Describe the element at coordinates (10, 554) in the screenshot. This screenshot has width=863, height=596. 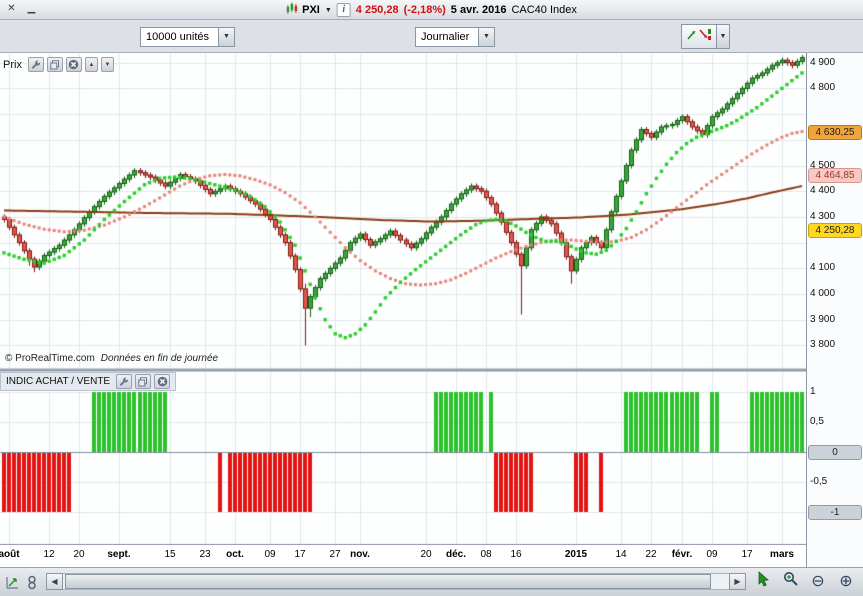
I see `x-axis-tick-label: août` at that location.